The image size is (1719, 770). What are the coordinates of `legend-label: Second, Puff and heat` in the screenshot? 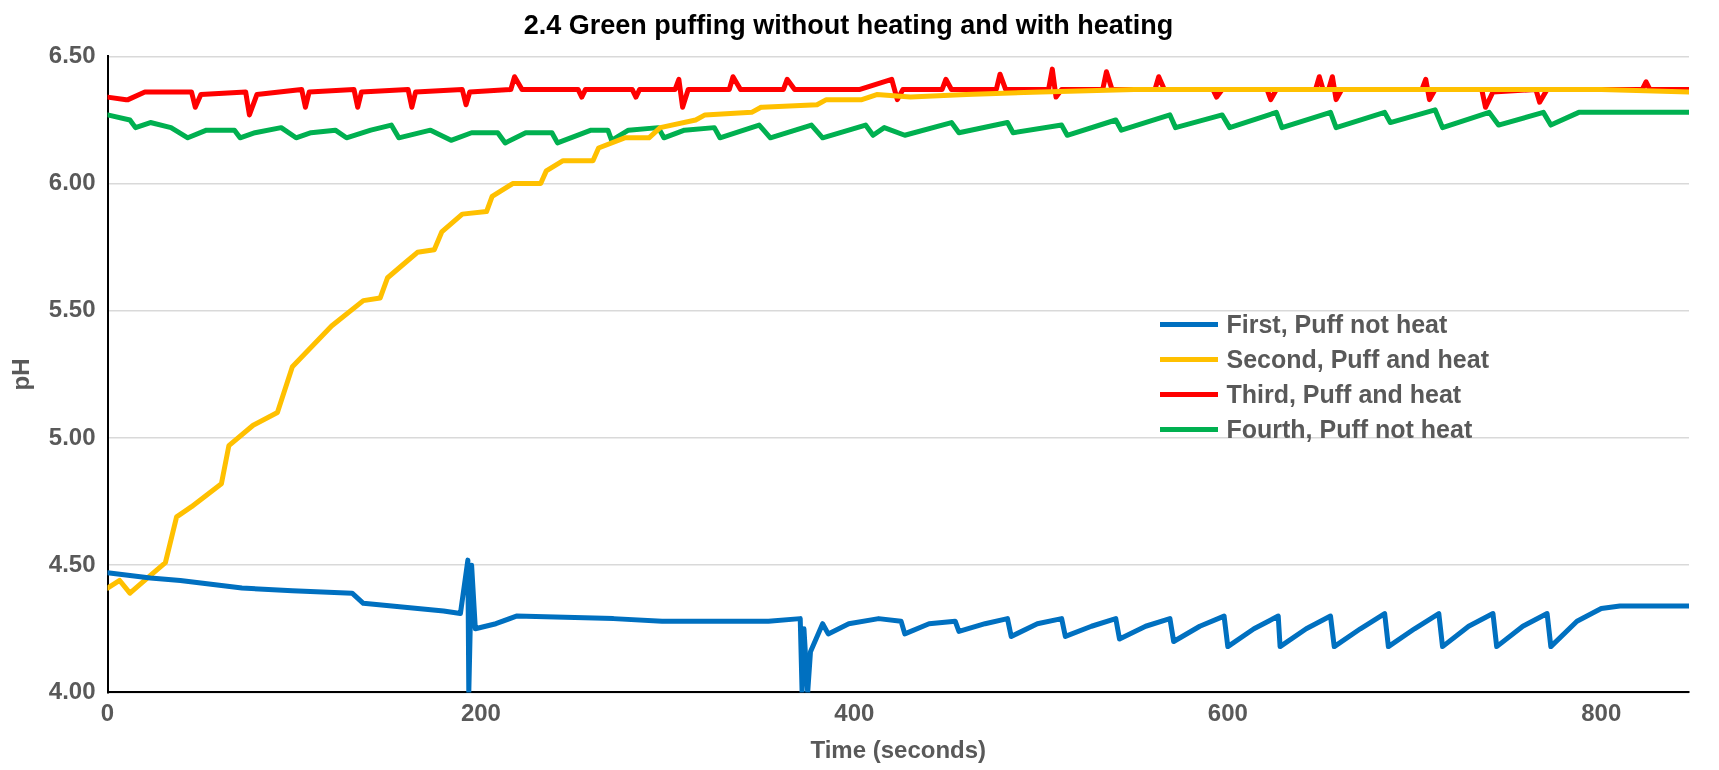 It's located at (1357, 359).